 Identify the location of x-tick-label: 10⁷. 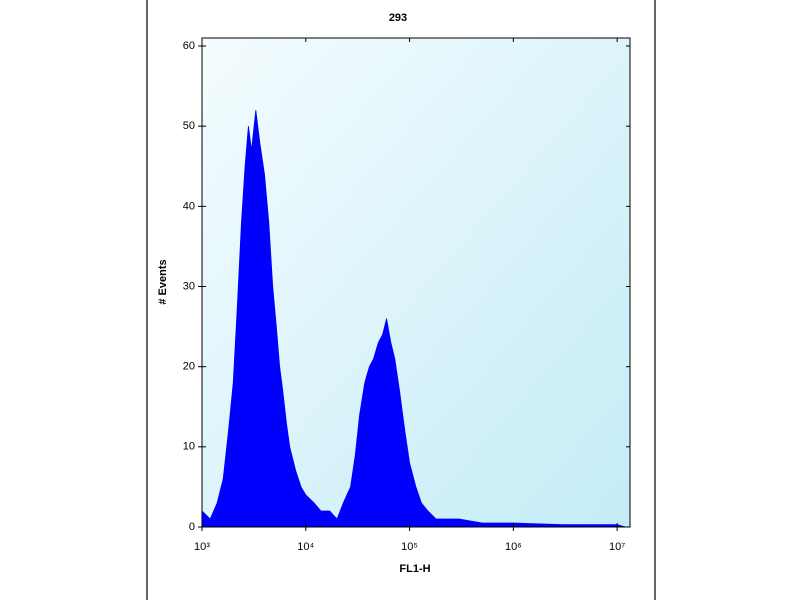
(617, 547).